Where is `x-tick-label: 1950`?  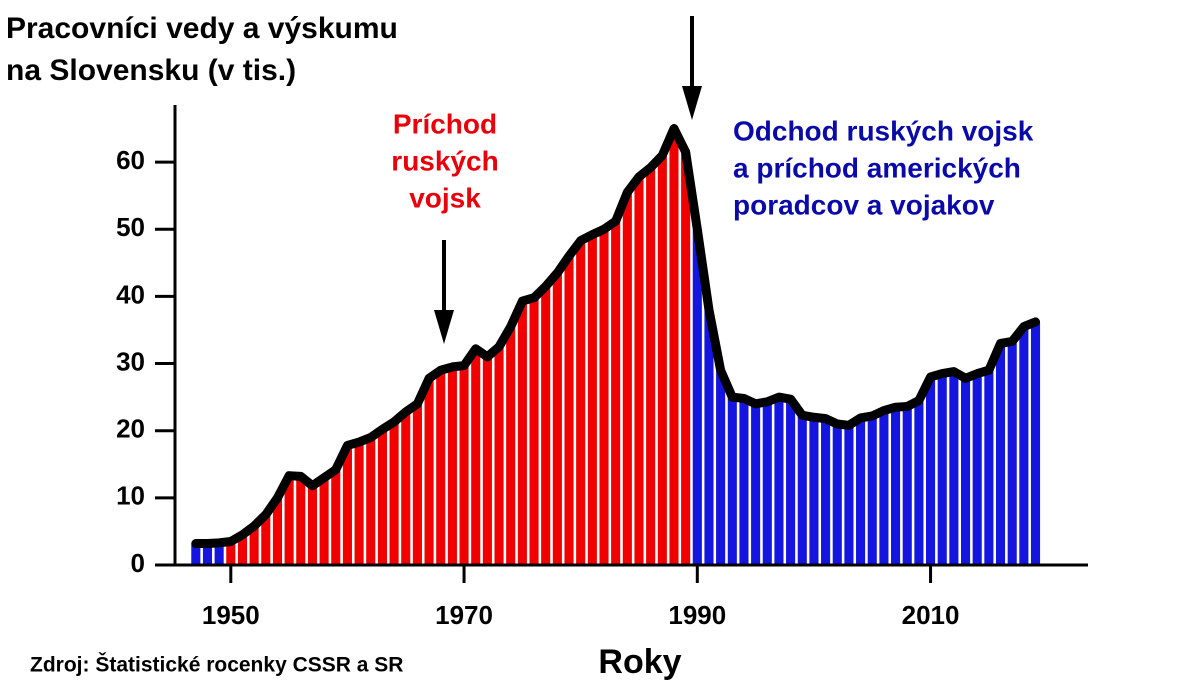 x-tick-label: 1950 is located at coordinates (231, 615).